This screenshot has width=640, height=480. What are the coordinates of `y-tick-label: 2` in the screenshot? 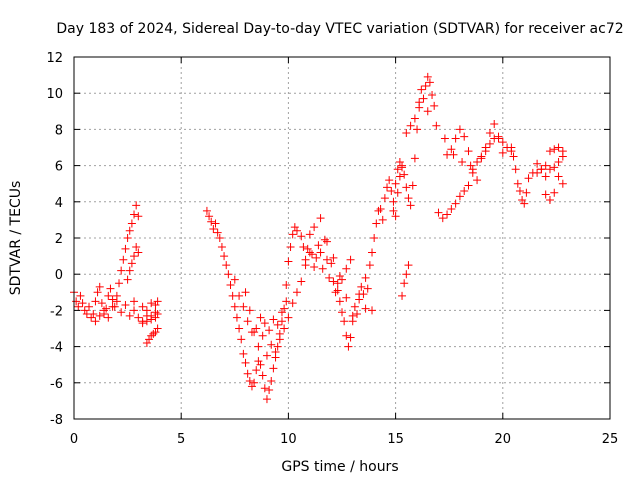 It's located at (59, 239).